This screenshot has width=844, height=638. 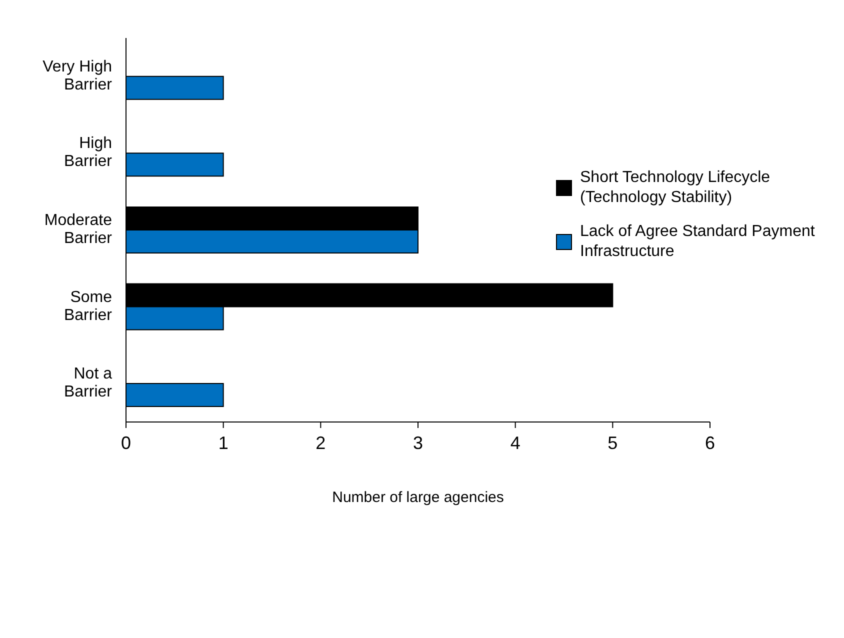 I want to click on y-tick-label: Very High Barrier, so click(x=77, y=76).